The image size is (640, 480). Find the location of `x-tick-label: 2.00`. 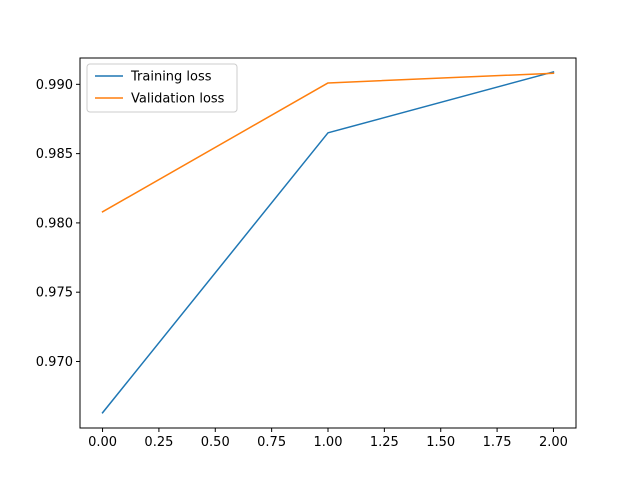

x-tick-label: 2.00 is located at coordinates (553, 442).